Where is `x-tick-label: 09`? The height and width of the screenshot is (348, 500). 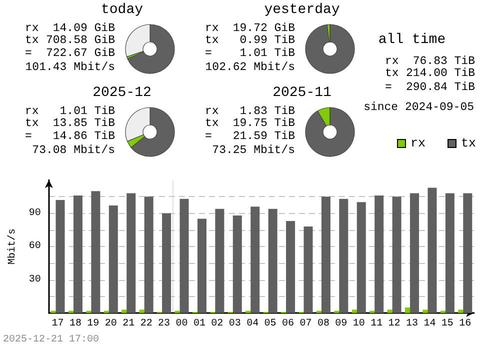
x-tick-label: 09 is located at coordinates (341, 324).